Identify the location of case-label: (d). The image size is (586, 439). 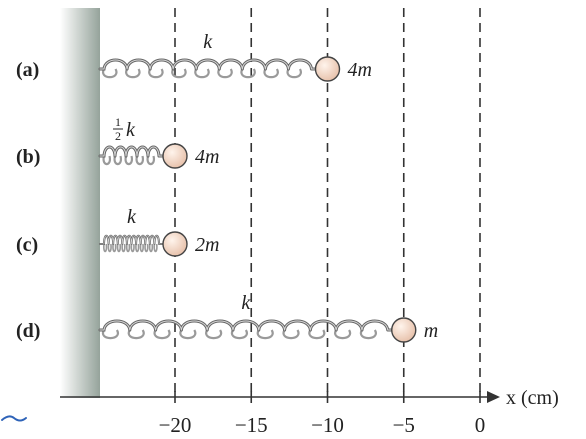
(28, 331).